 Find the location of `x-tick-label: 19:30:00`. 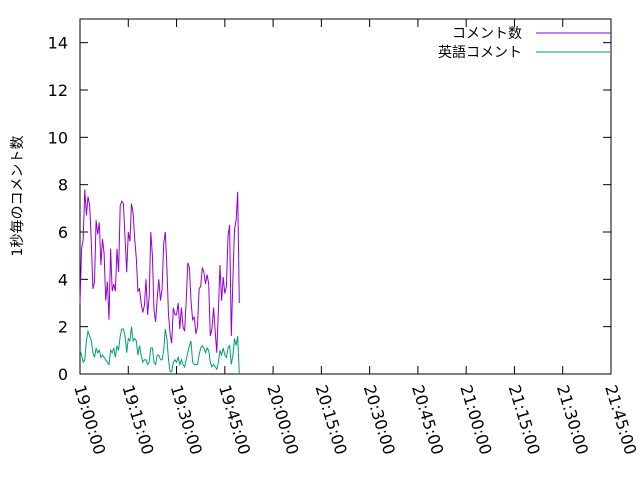

x-tick-label: 19:30:00 is located at coordinates (186, 420).